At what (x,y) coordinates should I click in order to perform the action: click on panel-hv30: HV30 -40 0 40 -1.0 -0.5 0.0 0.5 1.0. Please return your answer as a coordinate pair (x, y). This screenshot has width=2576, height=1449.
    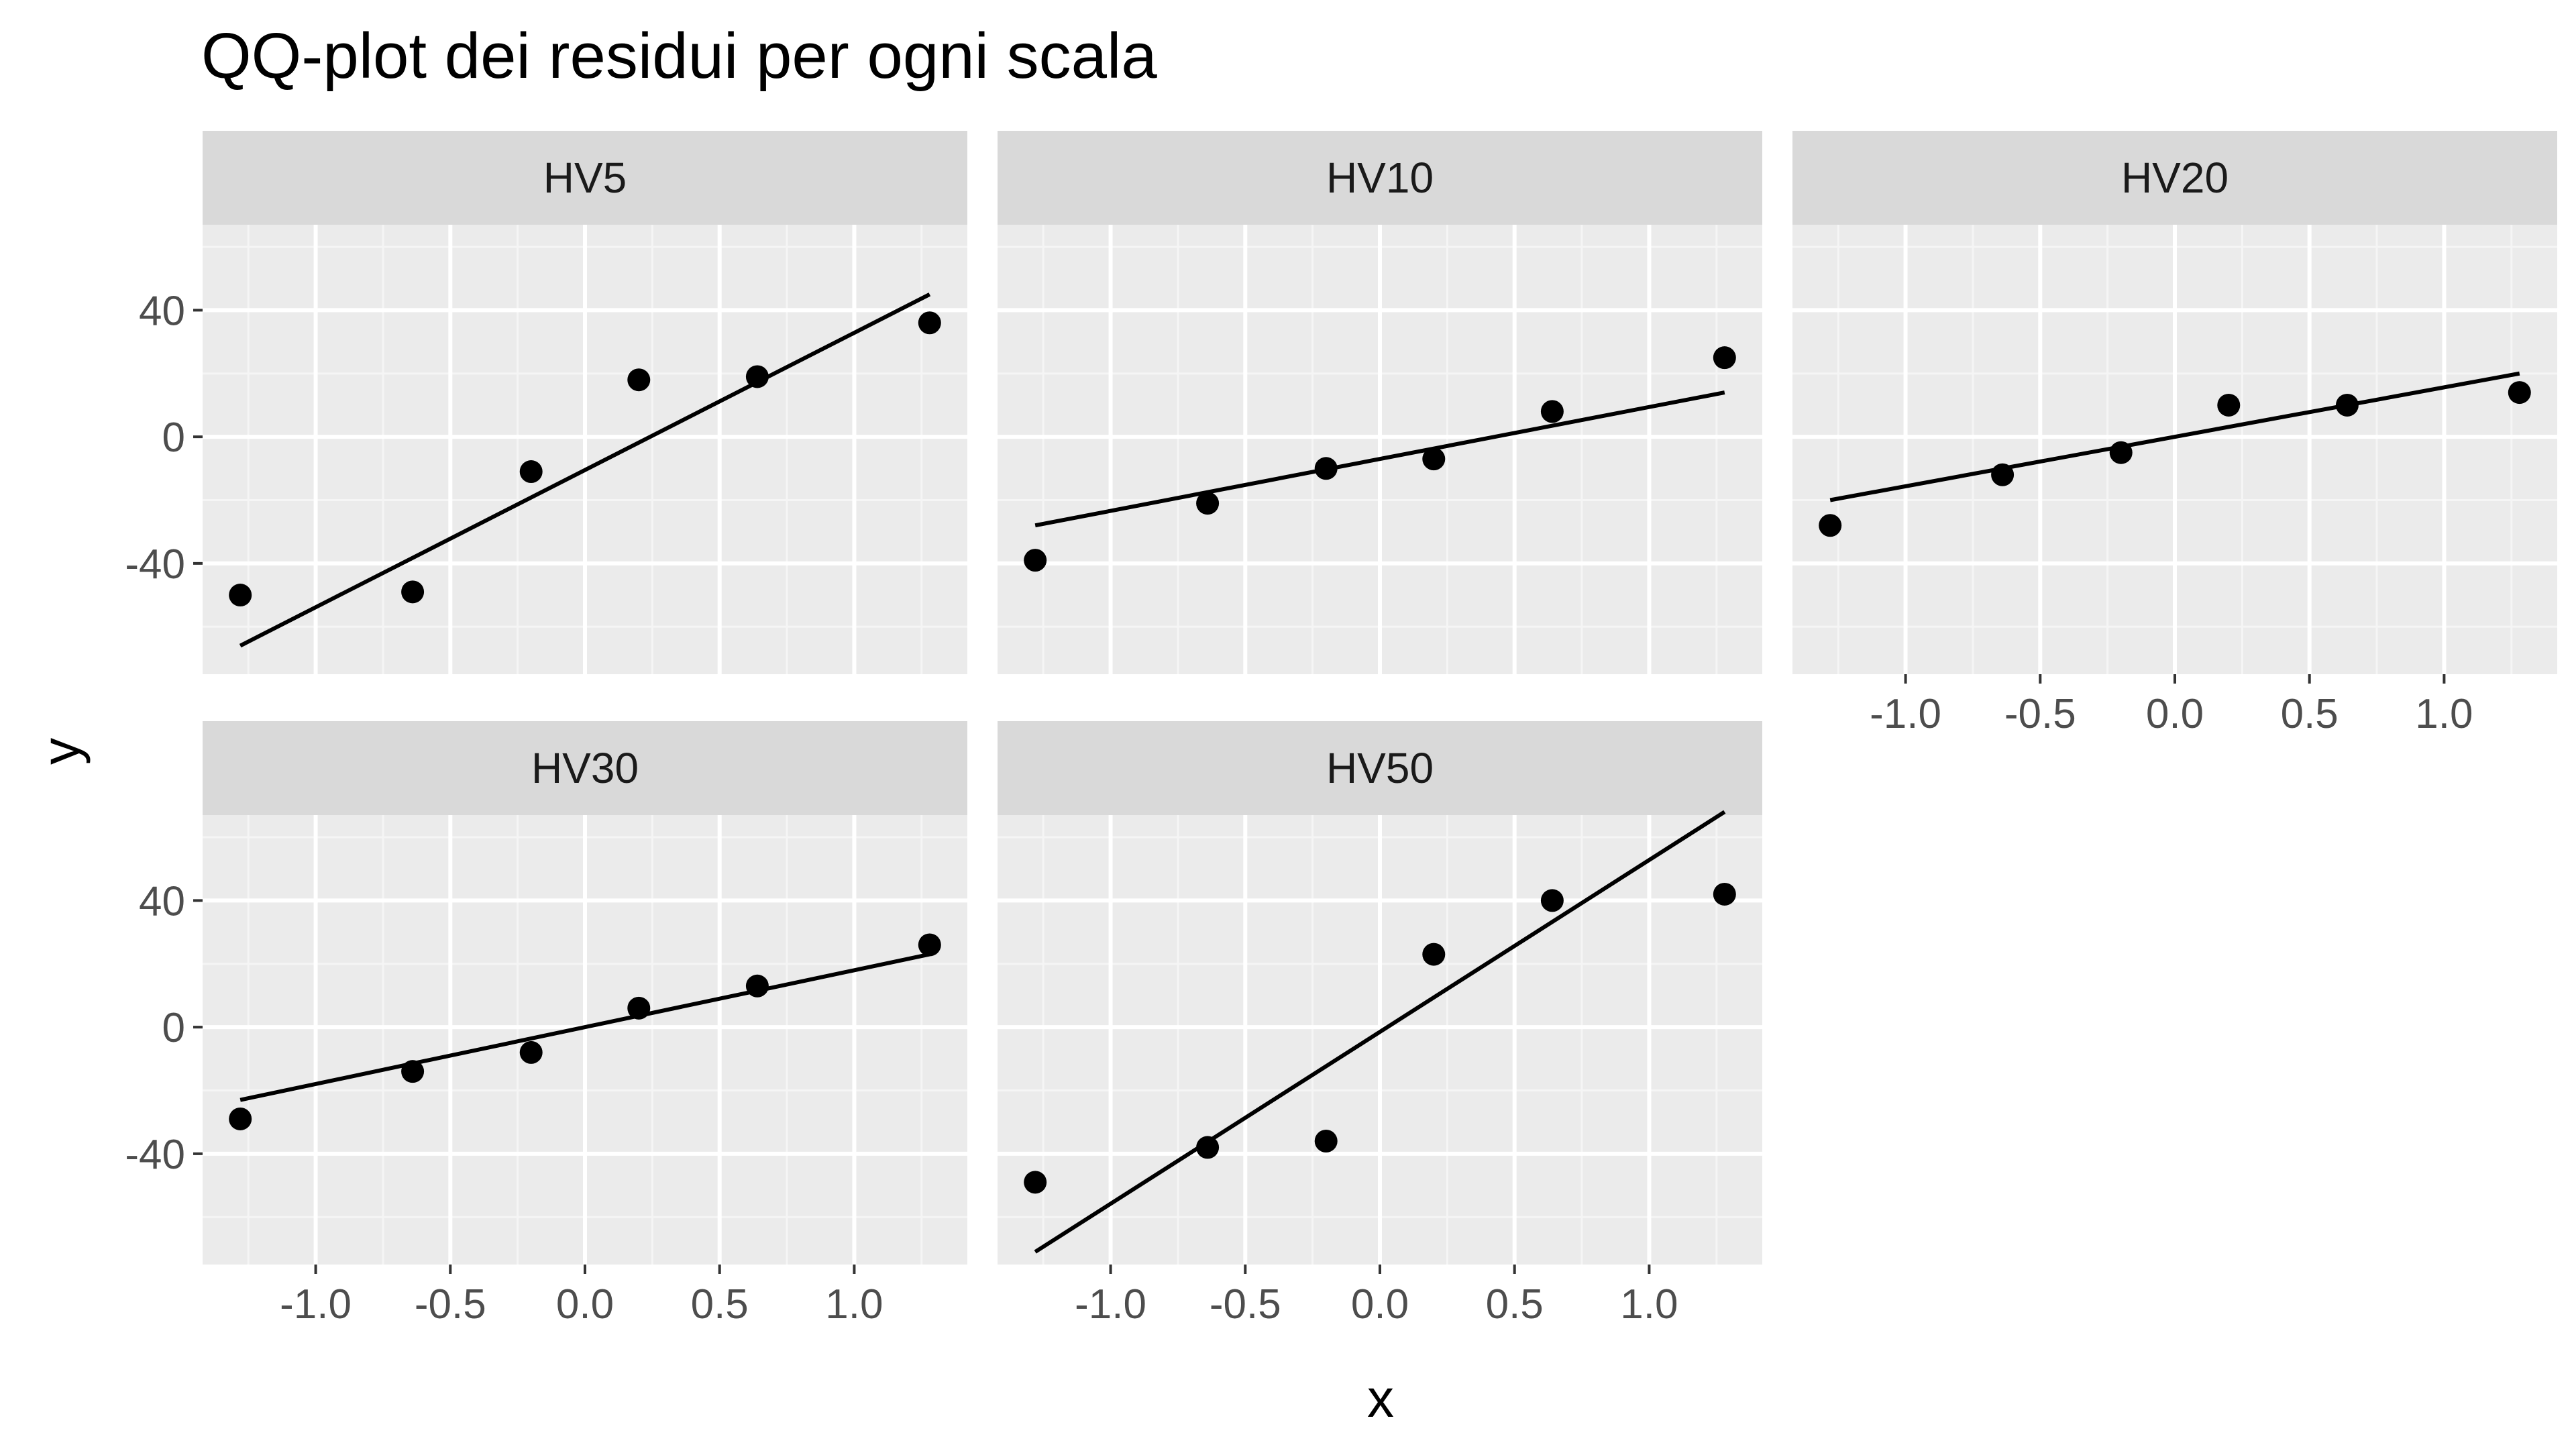
    Looking at the image, I should click on (546, 1024).